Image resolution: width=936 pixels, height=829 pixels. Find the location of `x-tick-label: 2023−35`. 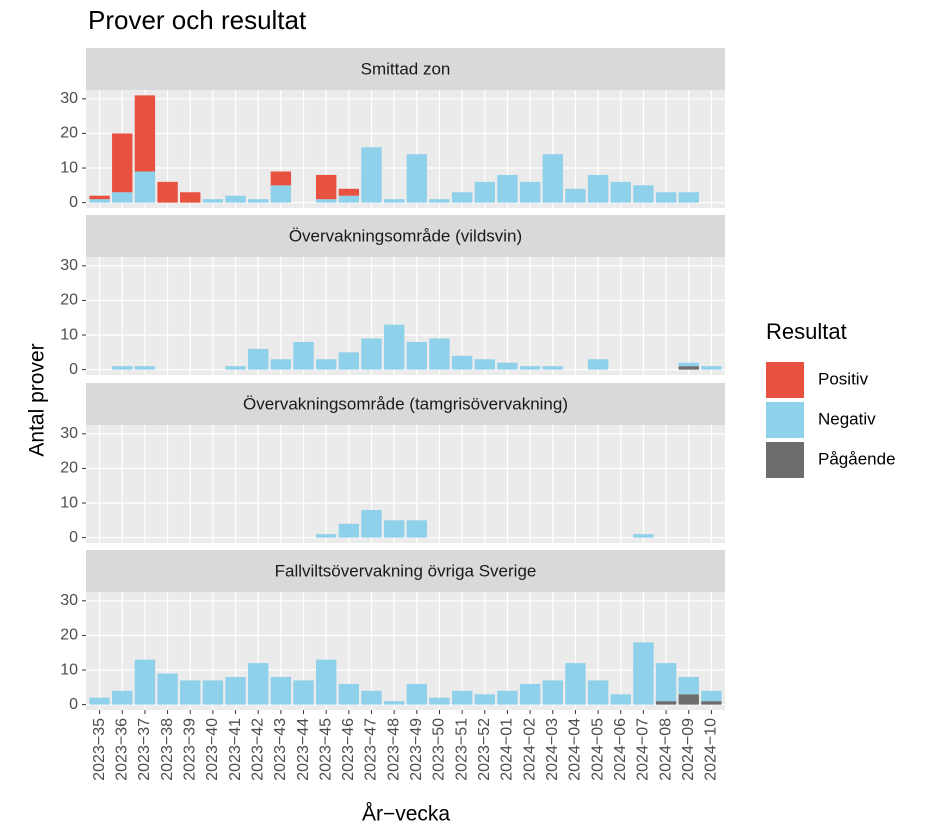

x-tick-label: 2023−35 is located at coordinates (99, 749).